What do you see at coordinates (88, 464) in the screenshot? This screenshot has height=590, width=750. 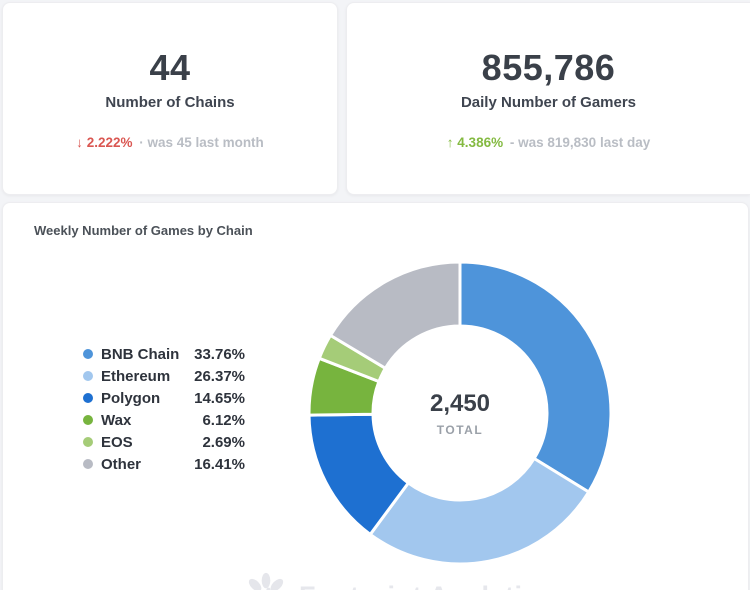 I see `legend-dot-other` at bounding box center [88, 464].